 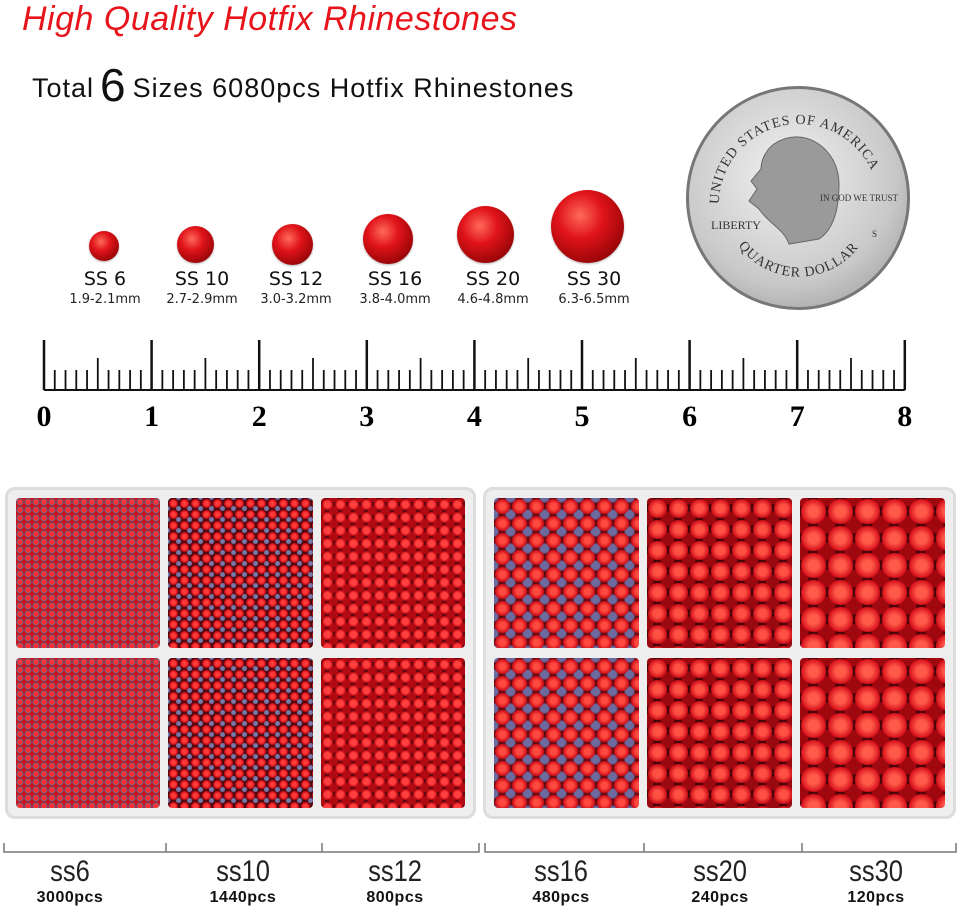 I want to click on size-label: SS 6 1.9-2.1mm, so click(x=105, y=287).